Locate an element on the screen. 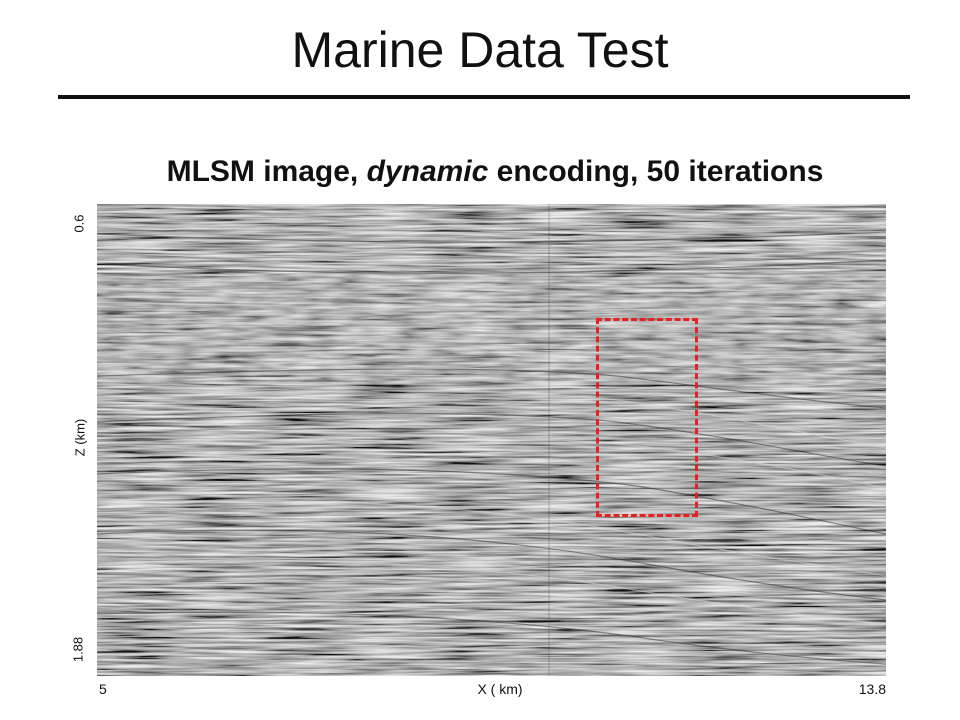 Image resolution: width=960 pixels, height=720 pixels. x-axis-tick-right: 13.8 is located at coordinates (872, 689).